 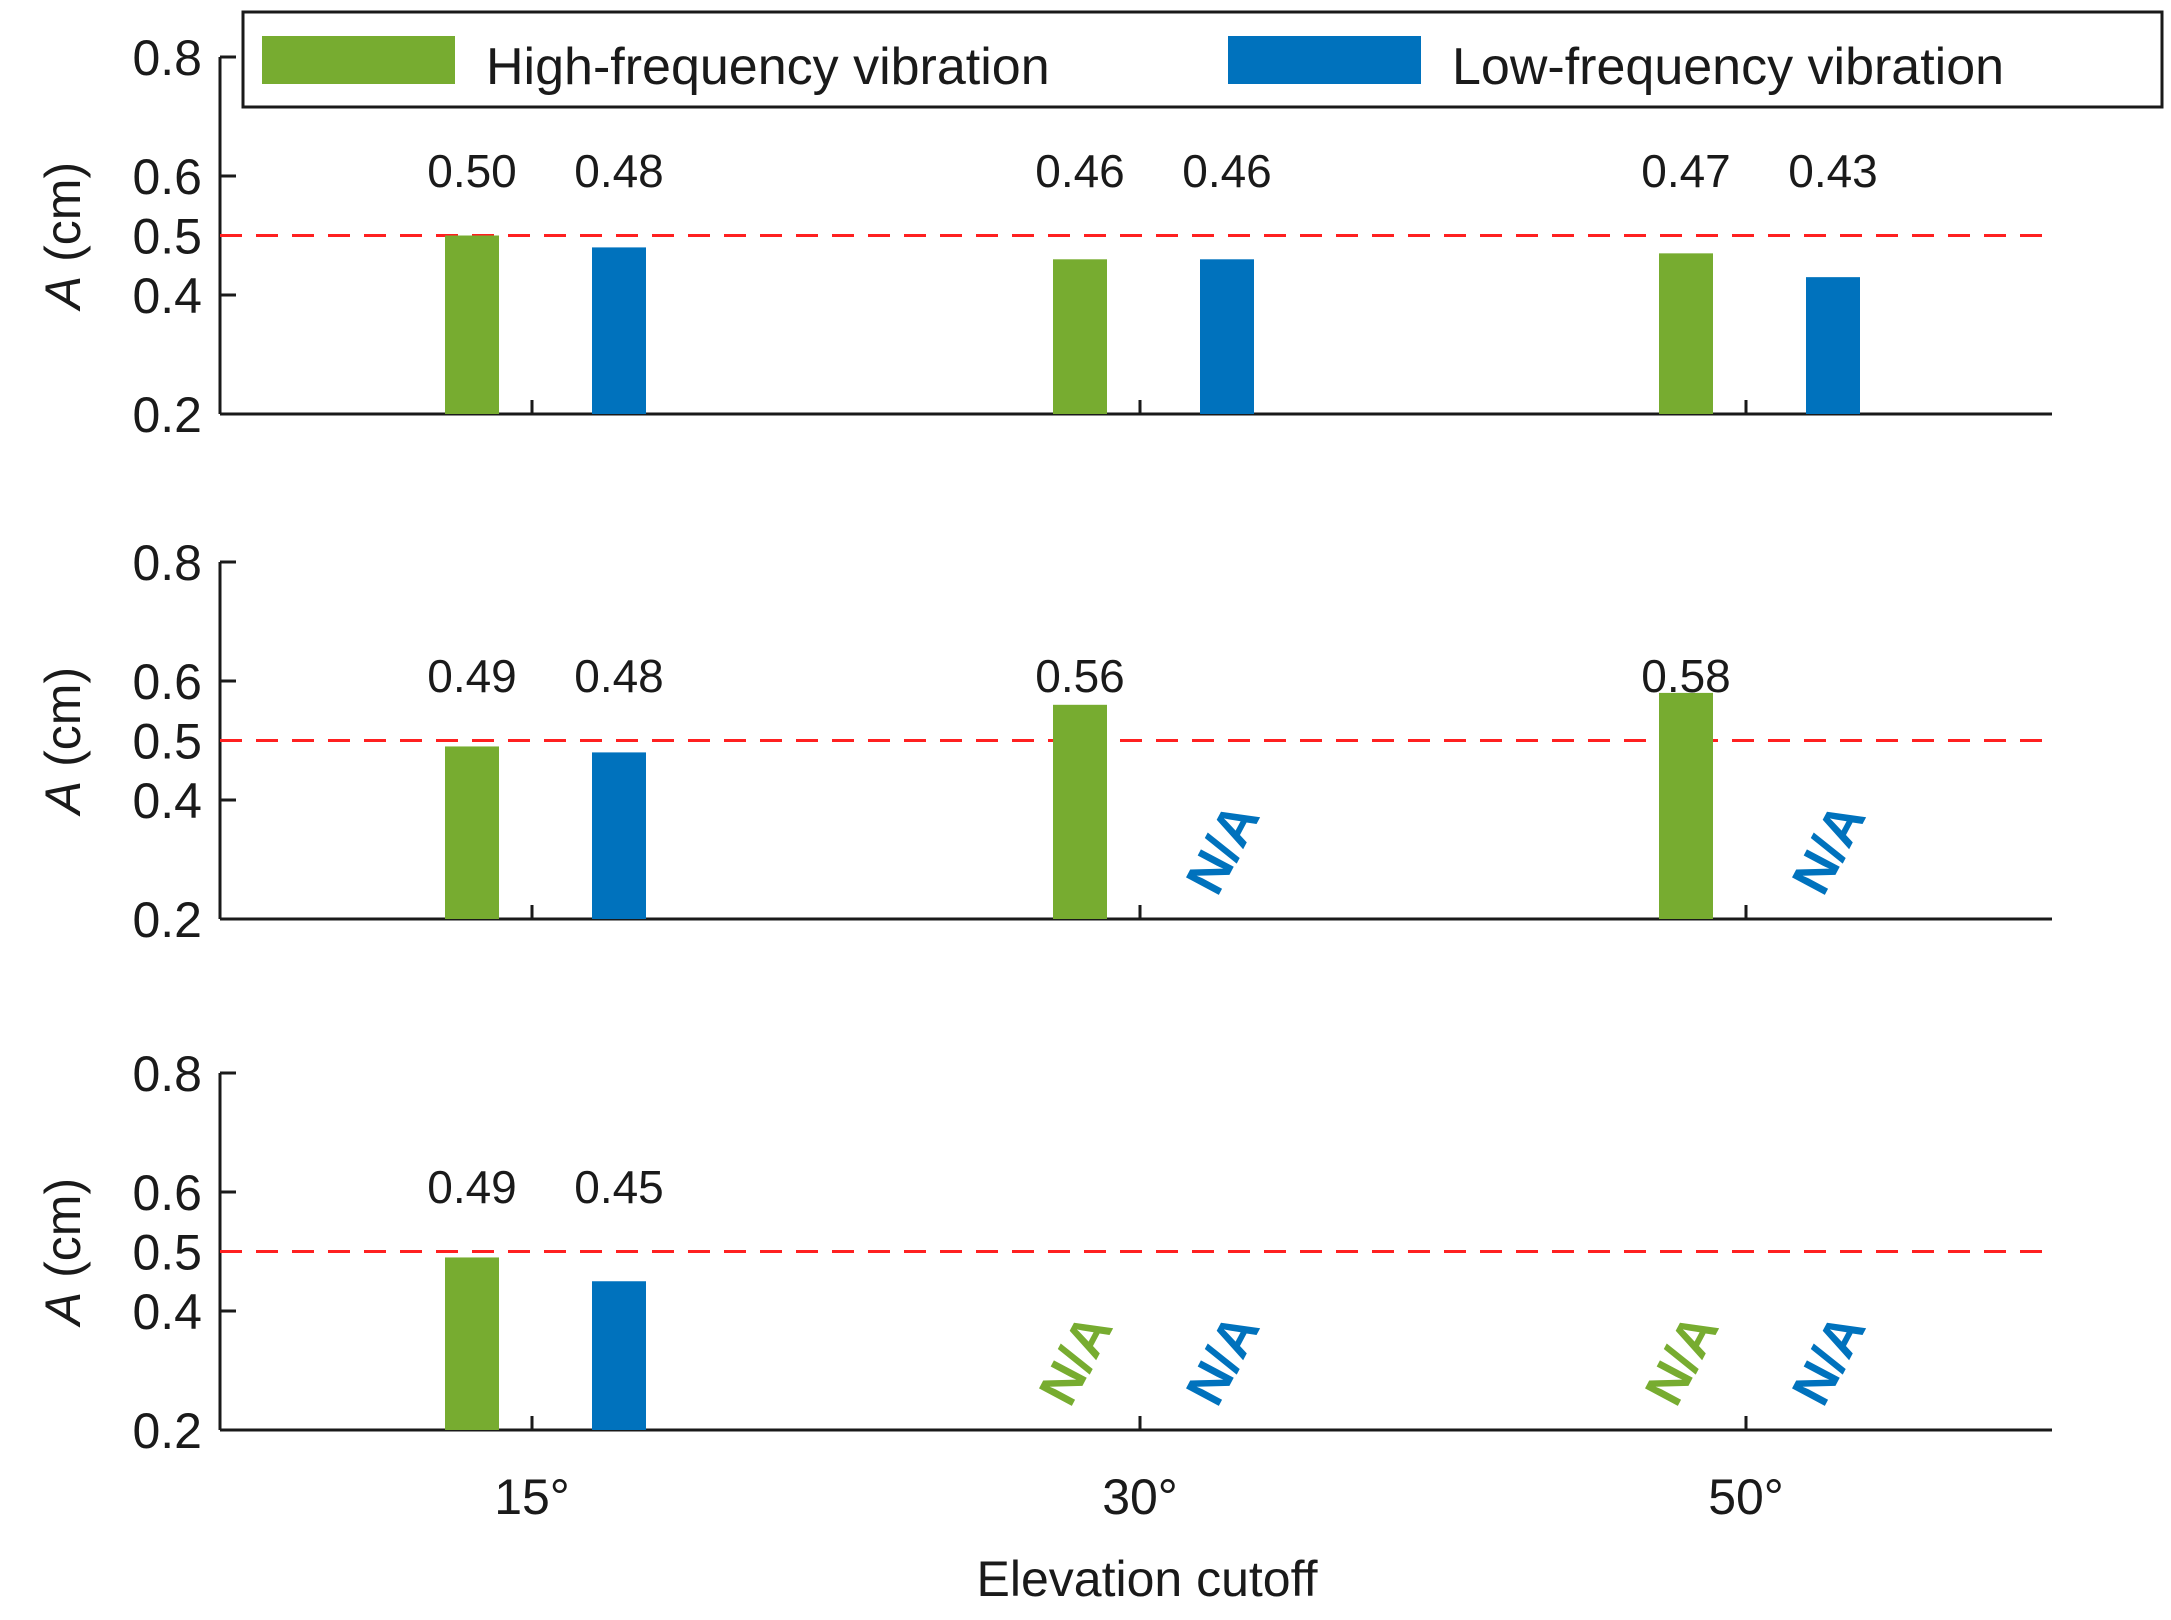 I want to click on legend-label-low-frequency: Low-frequency vibration, so click(x=1728, y=67).